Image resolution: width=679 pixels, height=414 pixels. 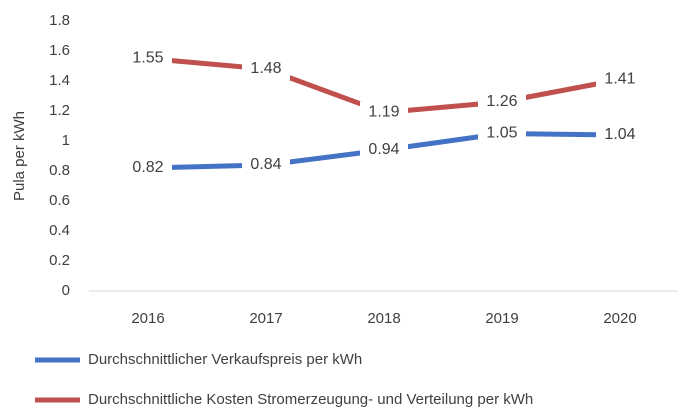 I want to click on y-tick-label: 0.2, so click(x=59, y=260).